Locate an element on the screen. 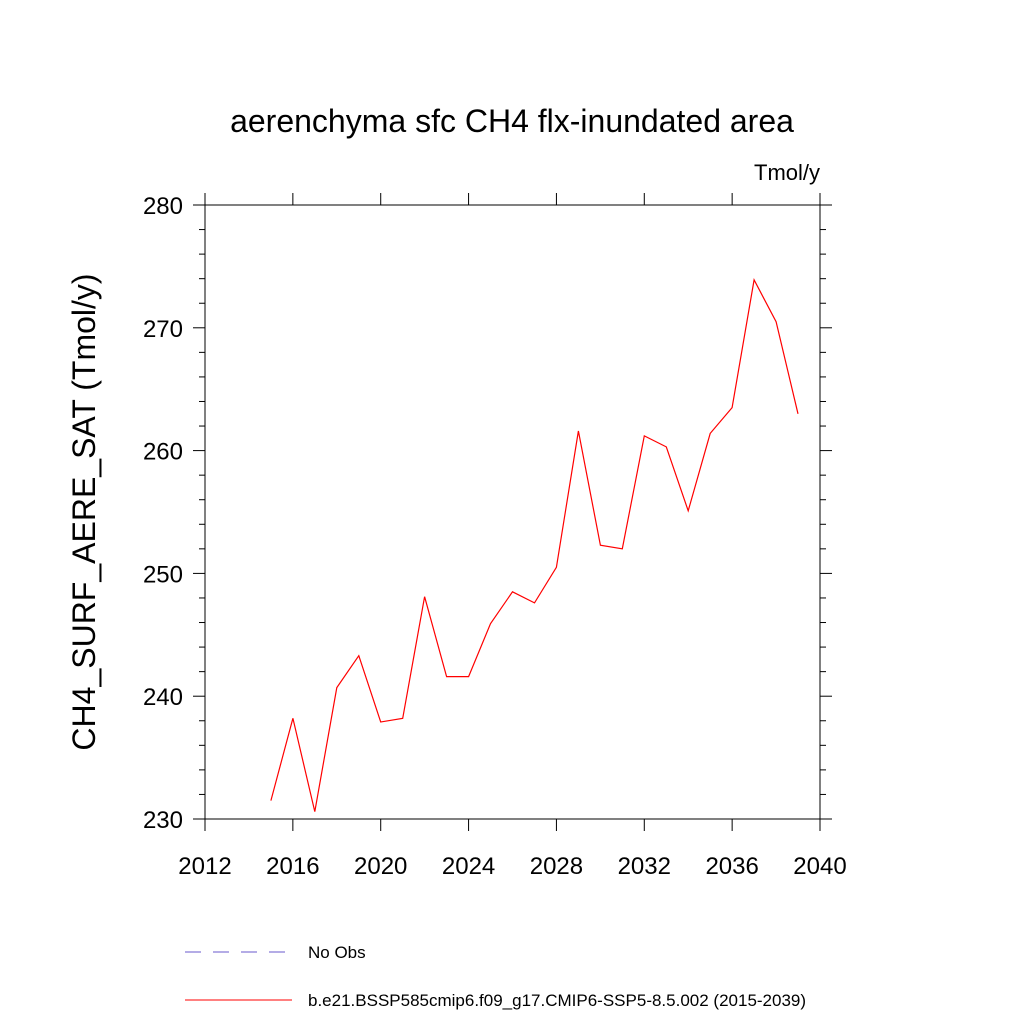 The height and width of the screenshot is (1024, 1024). units-label: Tmol/y is located at coordinates (787, 172).